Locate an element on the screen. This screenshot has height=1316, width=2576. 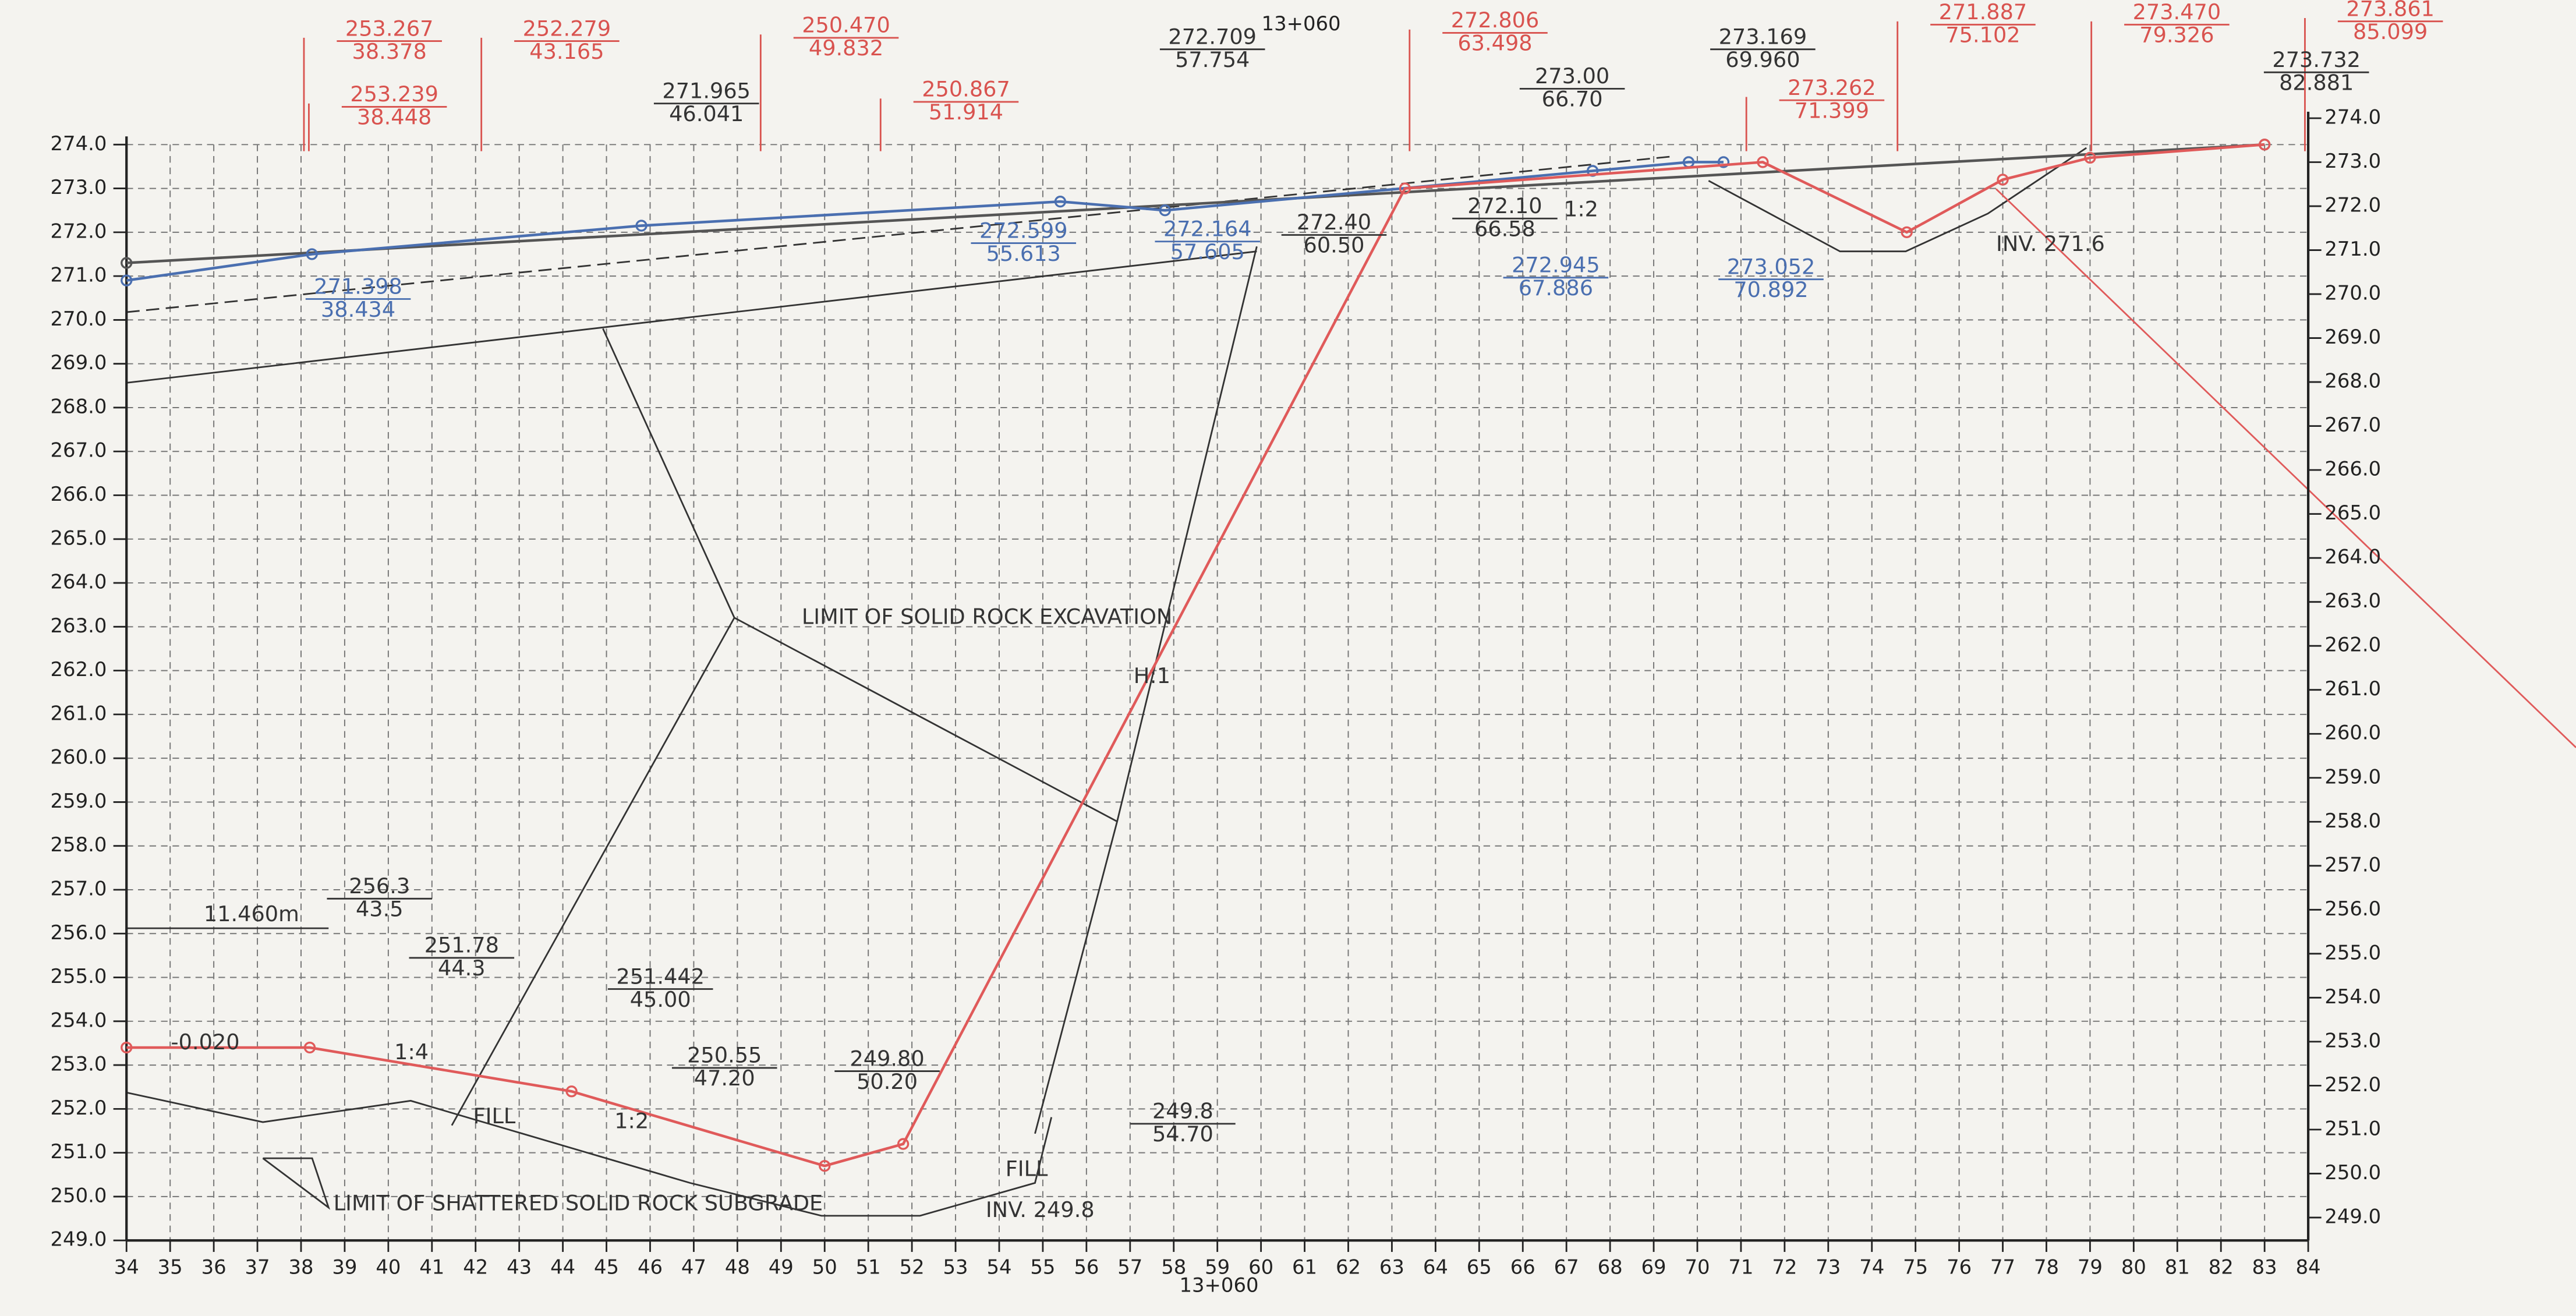
note: H:1 is located at coordinates (1152, 675).